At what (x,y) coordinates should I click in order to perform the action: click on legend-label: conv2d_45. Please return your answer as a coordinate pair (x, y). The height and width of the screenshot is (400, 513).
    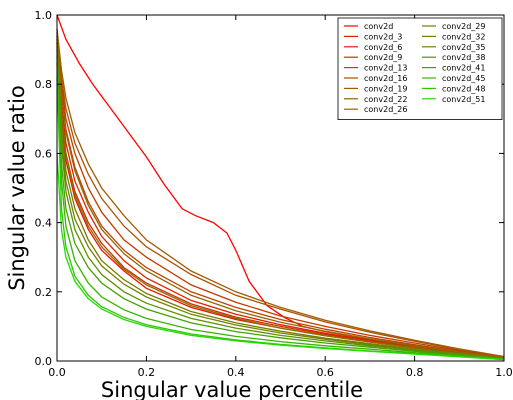
    Looking at the image, I should click on (463, 78).